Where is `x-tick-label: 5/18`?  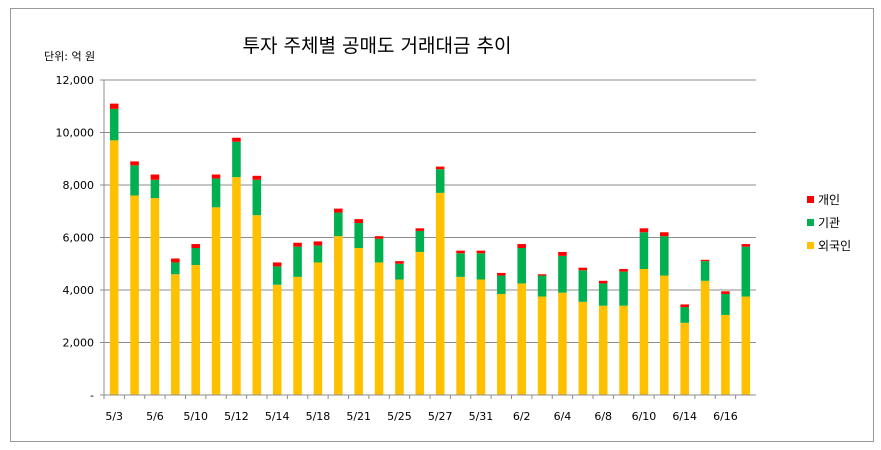
x-tick-label: 5/18 is located at coordinates (318, 416).